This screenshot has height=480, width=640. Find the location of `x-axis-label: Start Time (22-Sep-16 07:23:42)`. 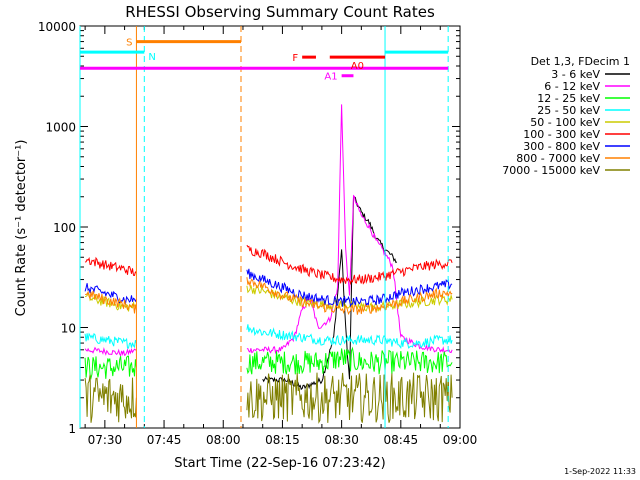

x-axis-label: Start Time (22-Sep-16 07:23:42) is located at coordinates (279, 463).